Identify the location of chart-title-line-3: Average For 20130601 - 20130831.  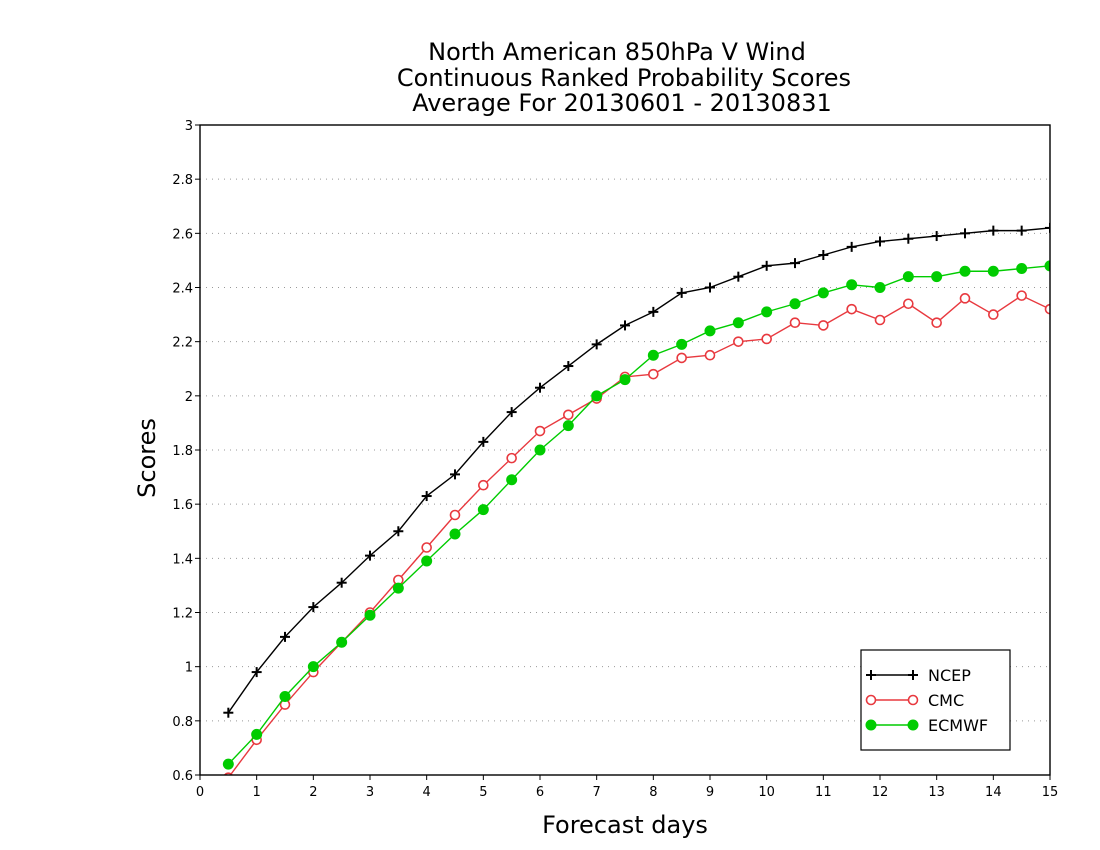
(622, 103).